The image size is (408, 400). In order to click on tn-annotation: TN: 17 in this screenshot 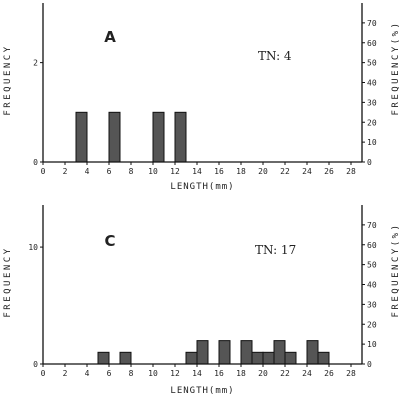, I will do `click(275, 250)`.